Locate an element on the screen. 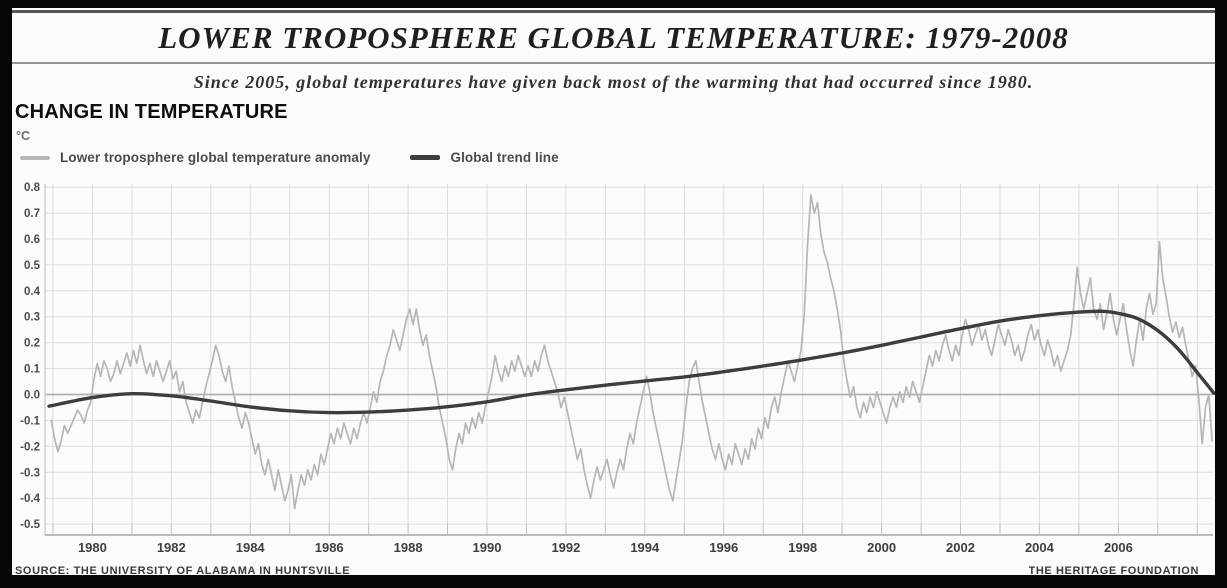  legend-label-trend: Global trend line is located at coordinates (504, 157).